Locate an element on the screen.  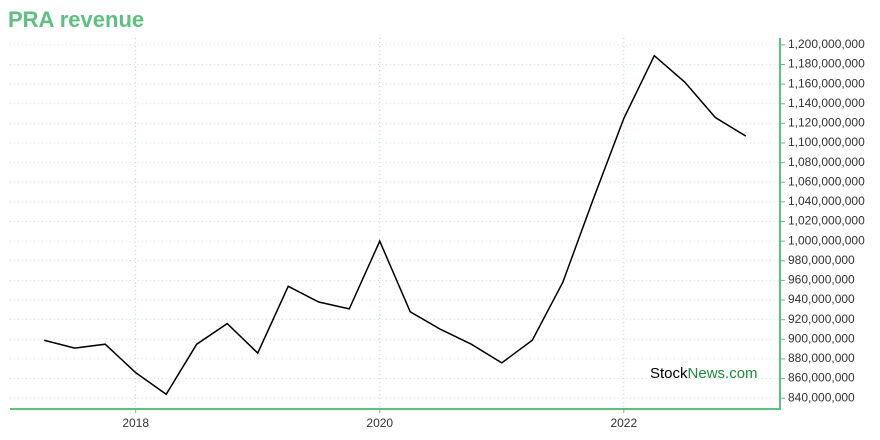
y-tick-label: 1,200,000,000 is located at coordinates (826, 44).